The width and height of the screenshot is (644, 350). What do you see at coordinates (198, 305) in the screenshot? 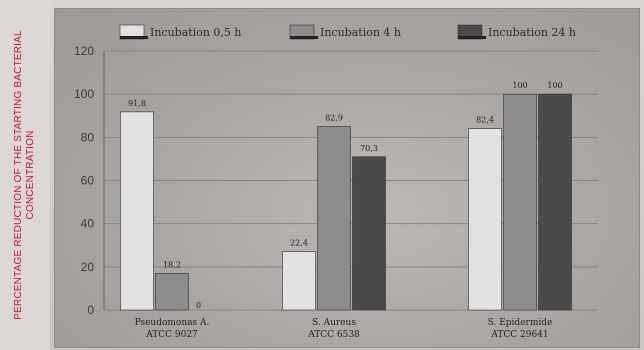
I see `bar-value-label: 0` at bounding box center [198, 305].